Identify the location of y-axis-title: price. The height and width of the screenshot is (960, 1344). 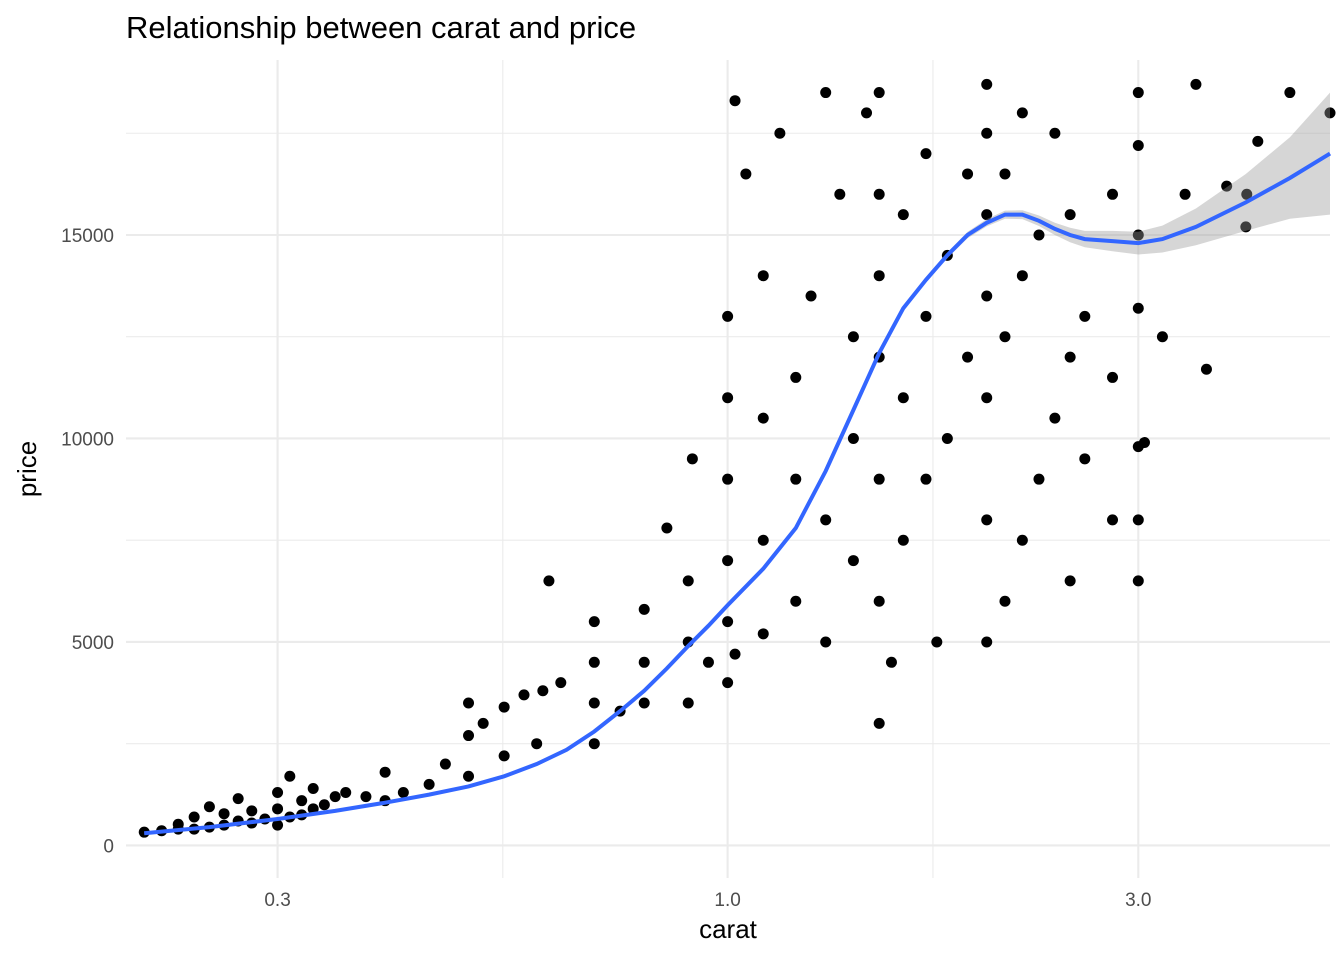
(27, 469).